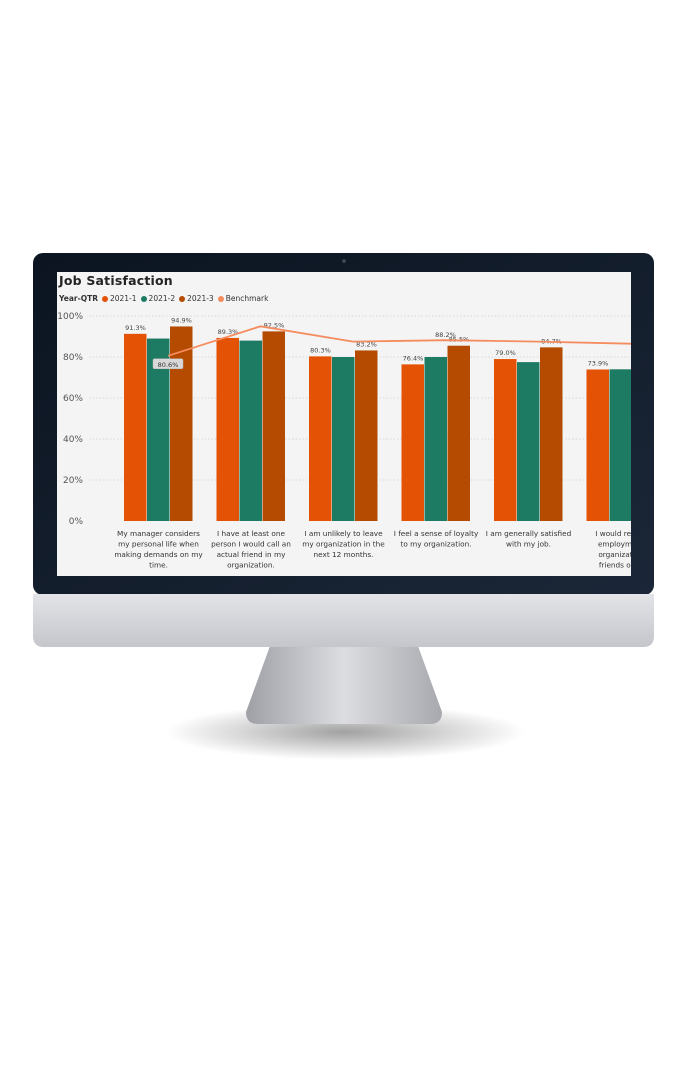 The image size is (680, 1069). Describe the element at coordinates (252, 554) in the screenshot. I see `x-tick-label: actual friend in my` at that location.